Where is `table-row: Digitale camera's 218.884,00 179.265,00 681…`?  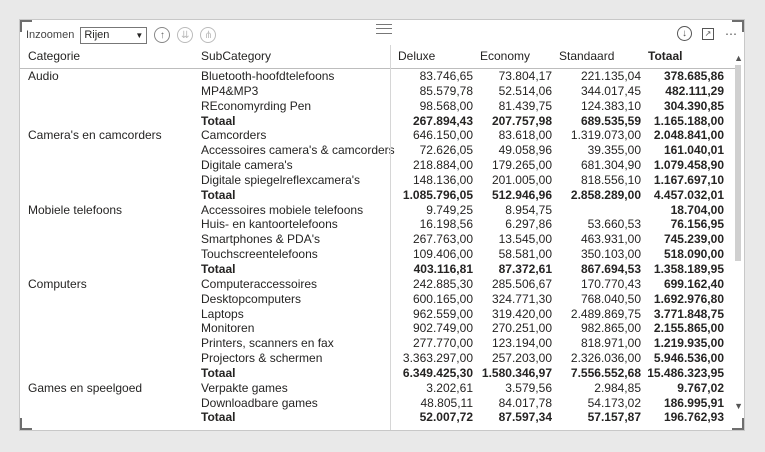
table-row: Digitale camera's 218.884,00 179.265,00 681… is located at coordinates (379, 165).